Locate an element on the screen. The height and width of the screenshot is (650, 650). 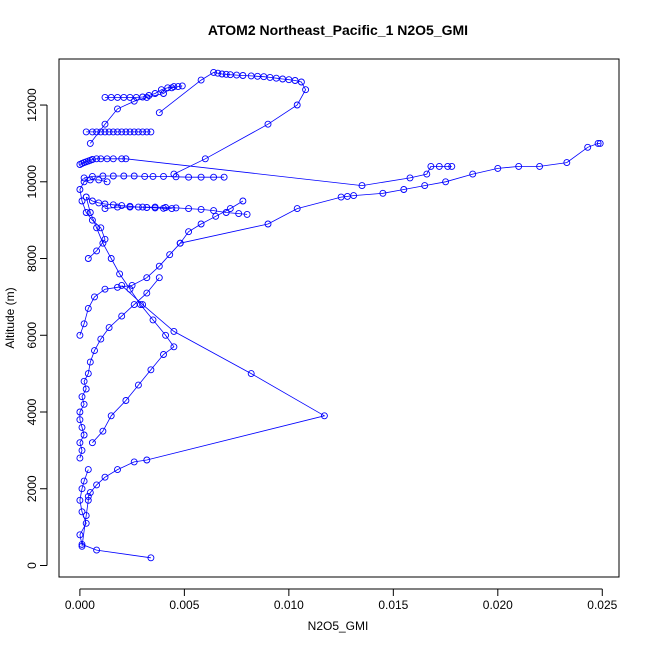
x-tick-label: 0.015 is located at coordinates (393, 605).